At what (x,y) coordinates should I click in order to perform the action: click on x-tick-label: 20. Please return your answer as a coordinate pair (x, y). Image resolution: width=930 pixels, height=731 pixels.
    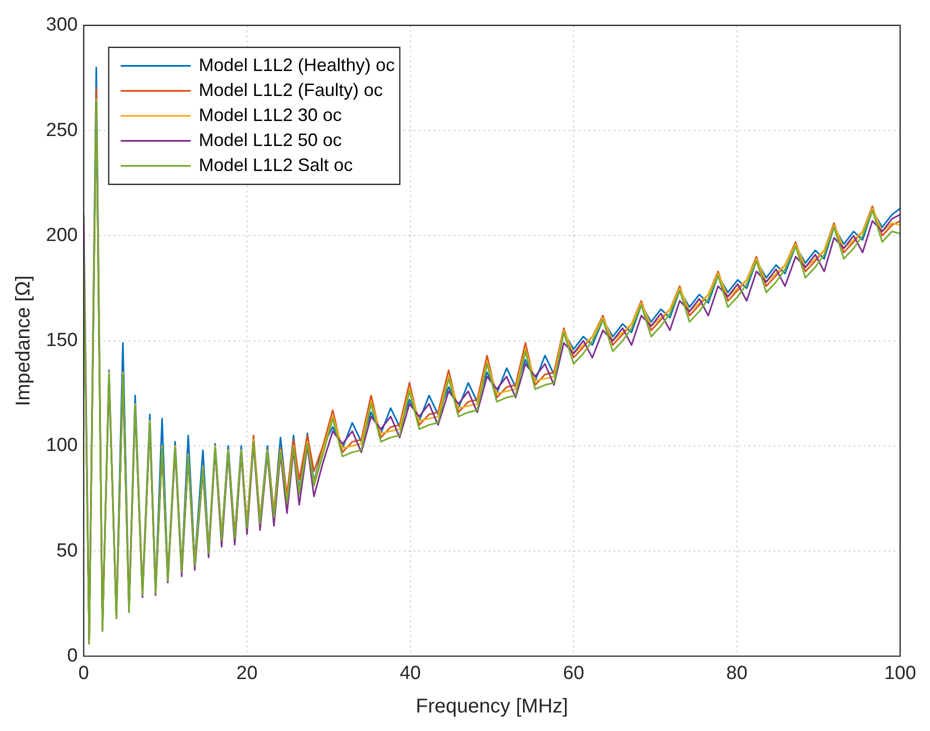
    Looking at the image, I should click on (247, 673).